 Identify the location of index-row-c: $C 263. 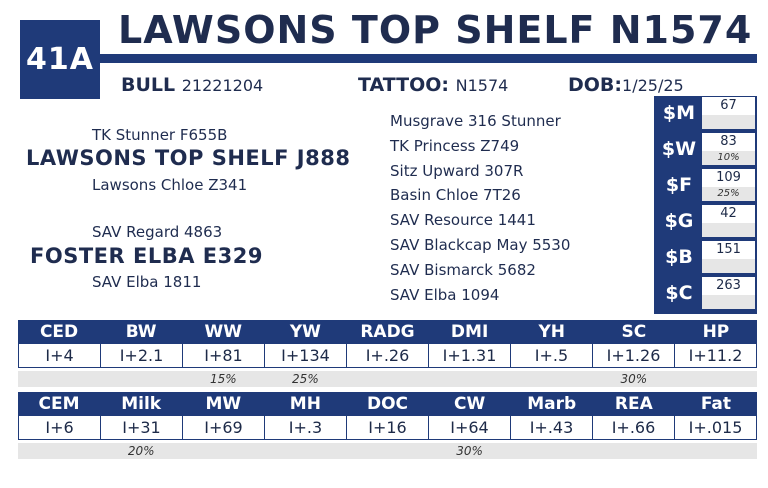
(705, 294).